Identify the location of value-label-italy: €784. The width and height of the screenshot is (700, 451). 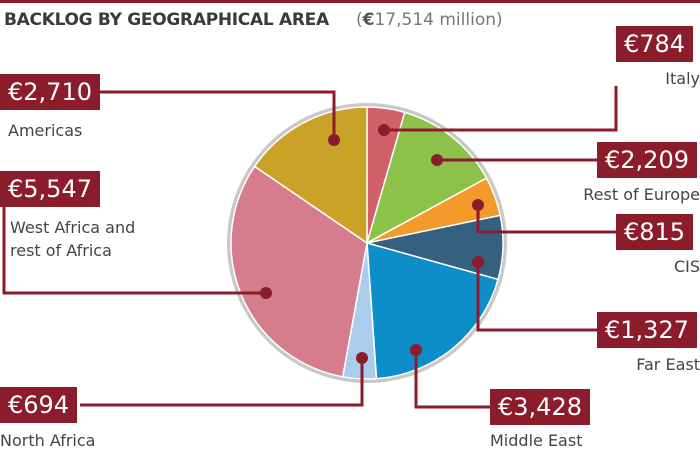
(655, 44).